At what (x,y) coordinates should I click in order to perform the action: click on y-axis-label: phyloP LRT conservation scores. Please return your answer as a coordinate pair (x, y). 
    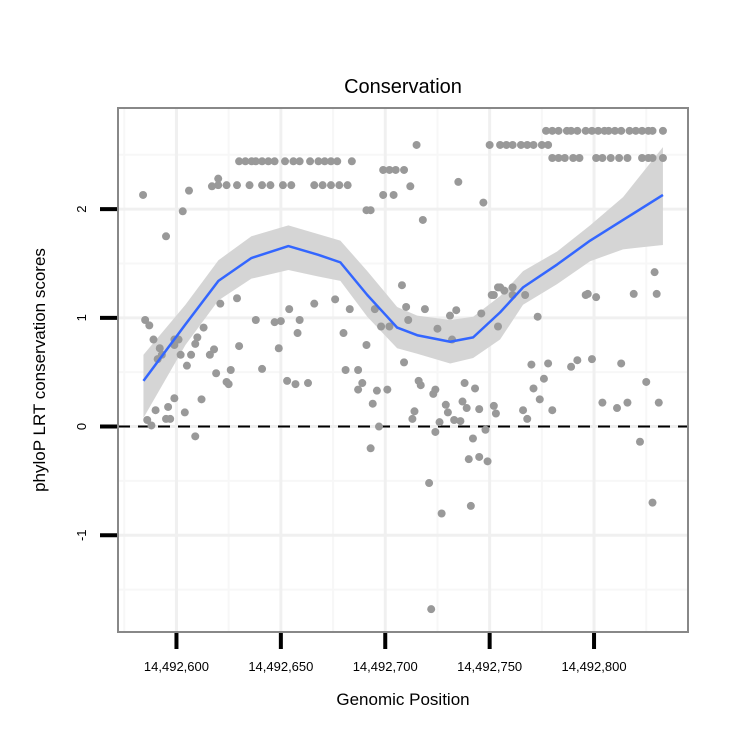
    Looking at the image, I should click on (39, 370).